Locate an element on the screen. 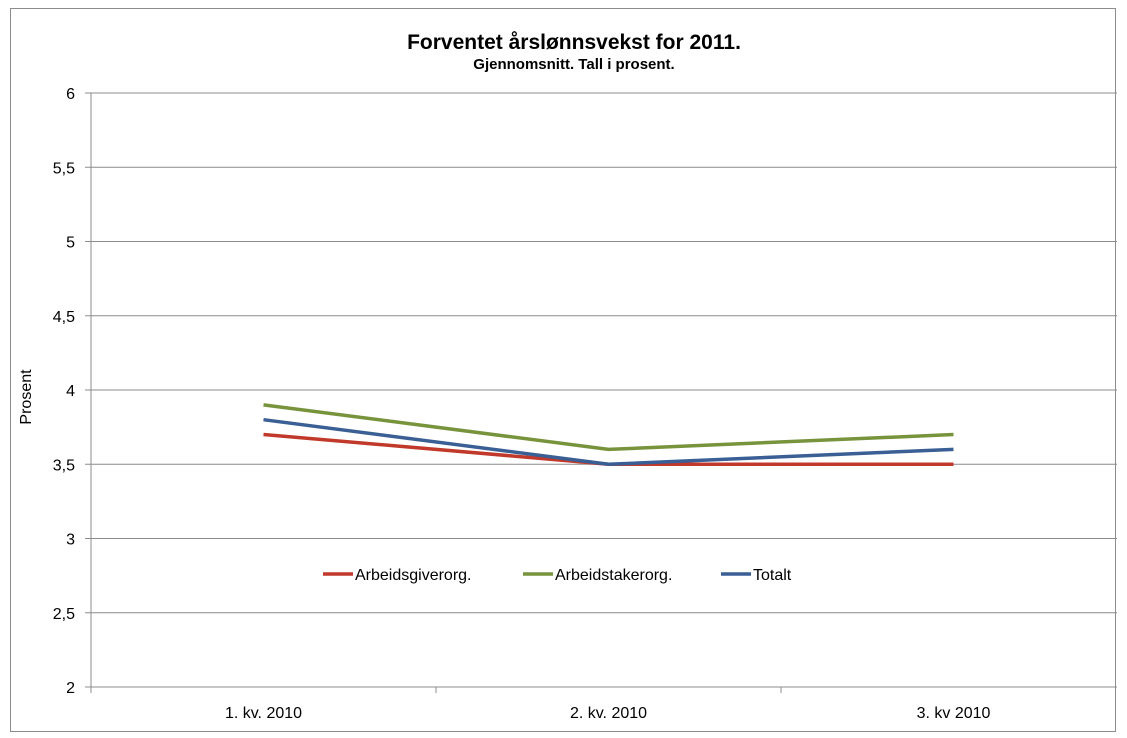  legend-label: Arbeidsgiverorg. is located at coordinates (413, 575).